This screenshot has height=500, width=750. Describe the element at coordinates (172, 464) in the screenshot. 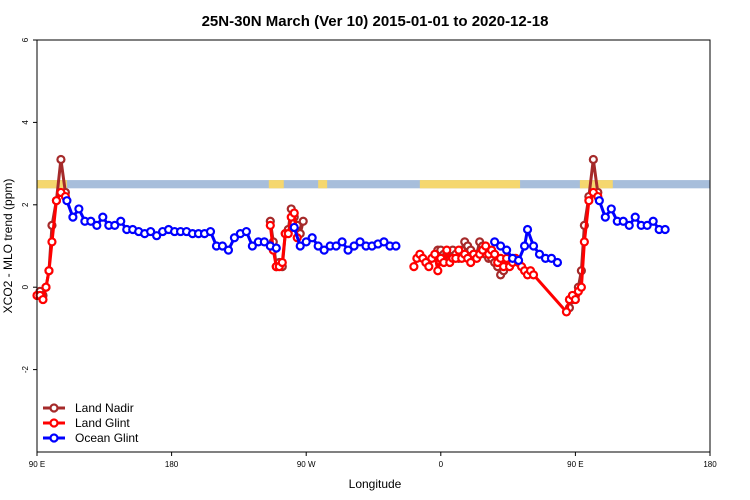

I see `x-tick-label-1: 180` at that location.